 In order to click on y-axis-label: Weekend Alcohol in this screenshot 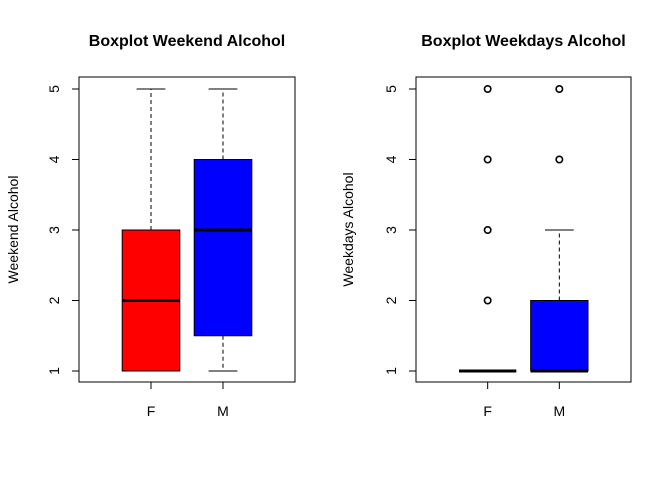, I will do `click(13, 230)`.